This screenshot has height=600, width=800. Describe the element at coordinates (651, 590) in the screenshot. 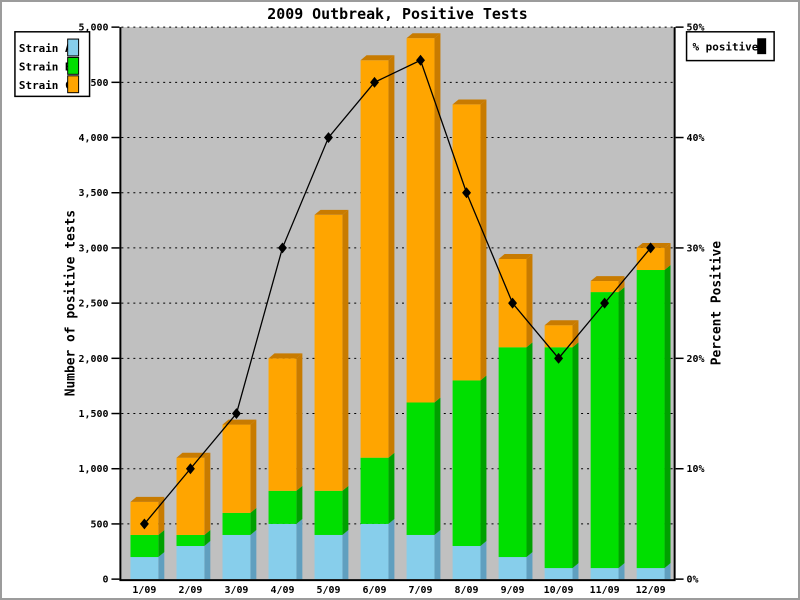

I see `x-axis-label: 12/09` at that location.